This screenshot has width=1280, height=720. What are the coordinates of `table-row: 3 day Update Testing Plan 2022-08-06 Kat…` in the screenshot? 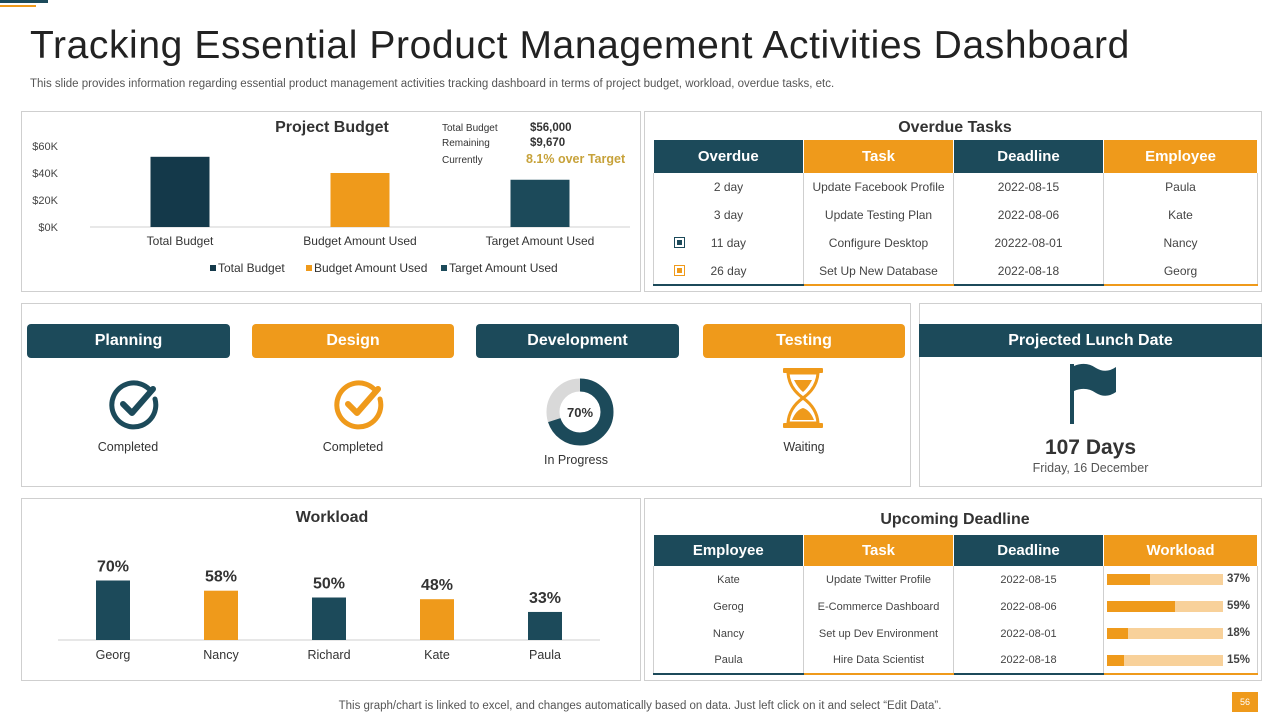 It's located at (955, 215).